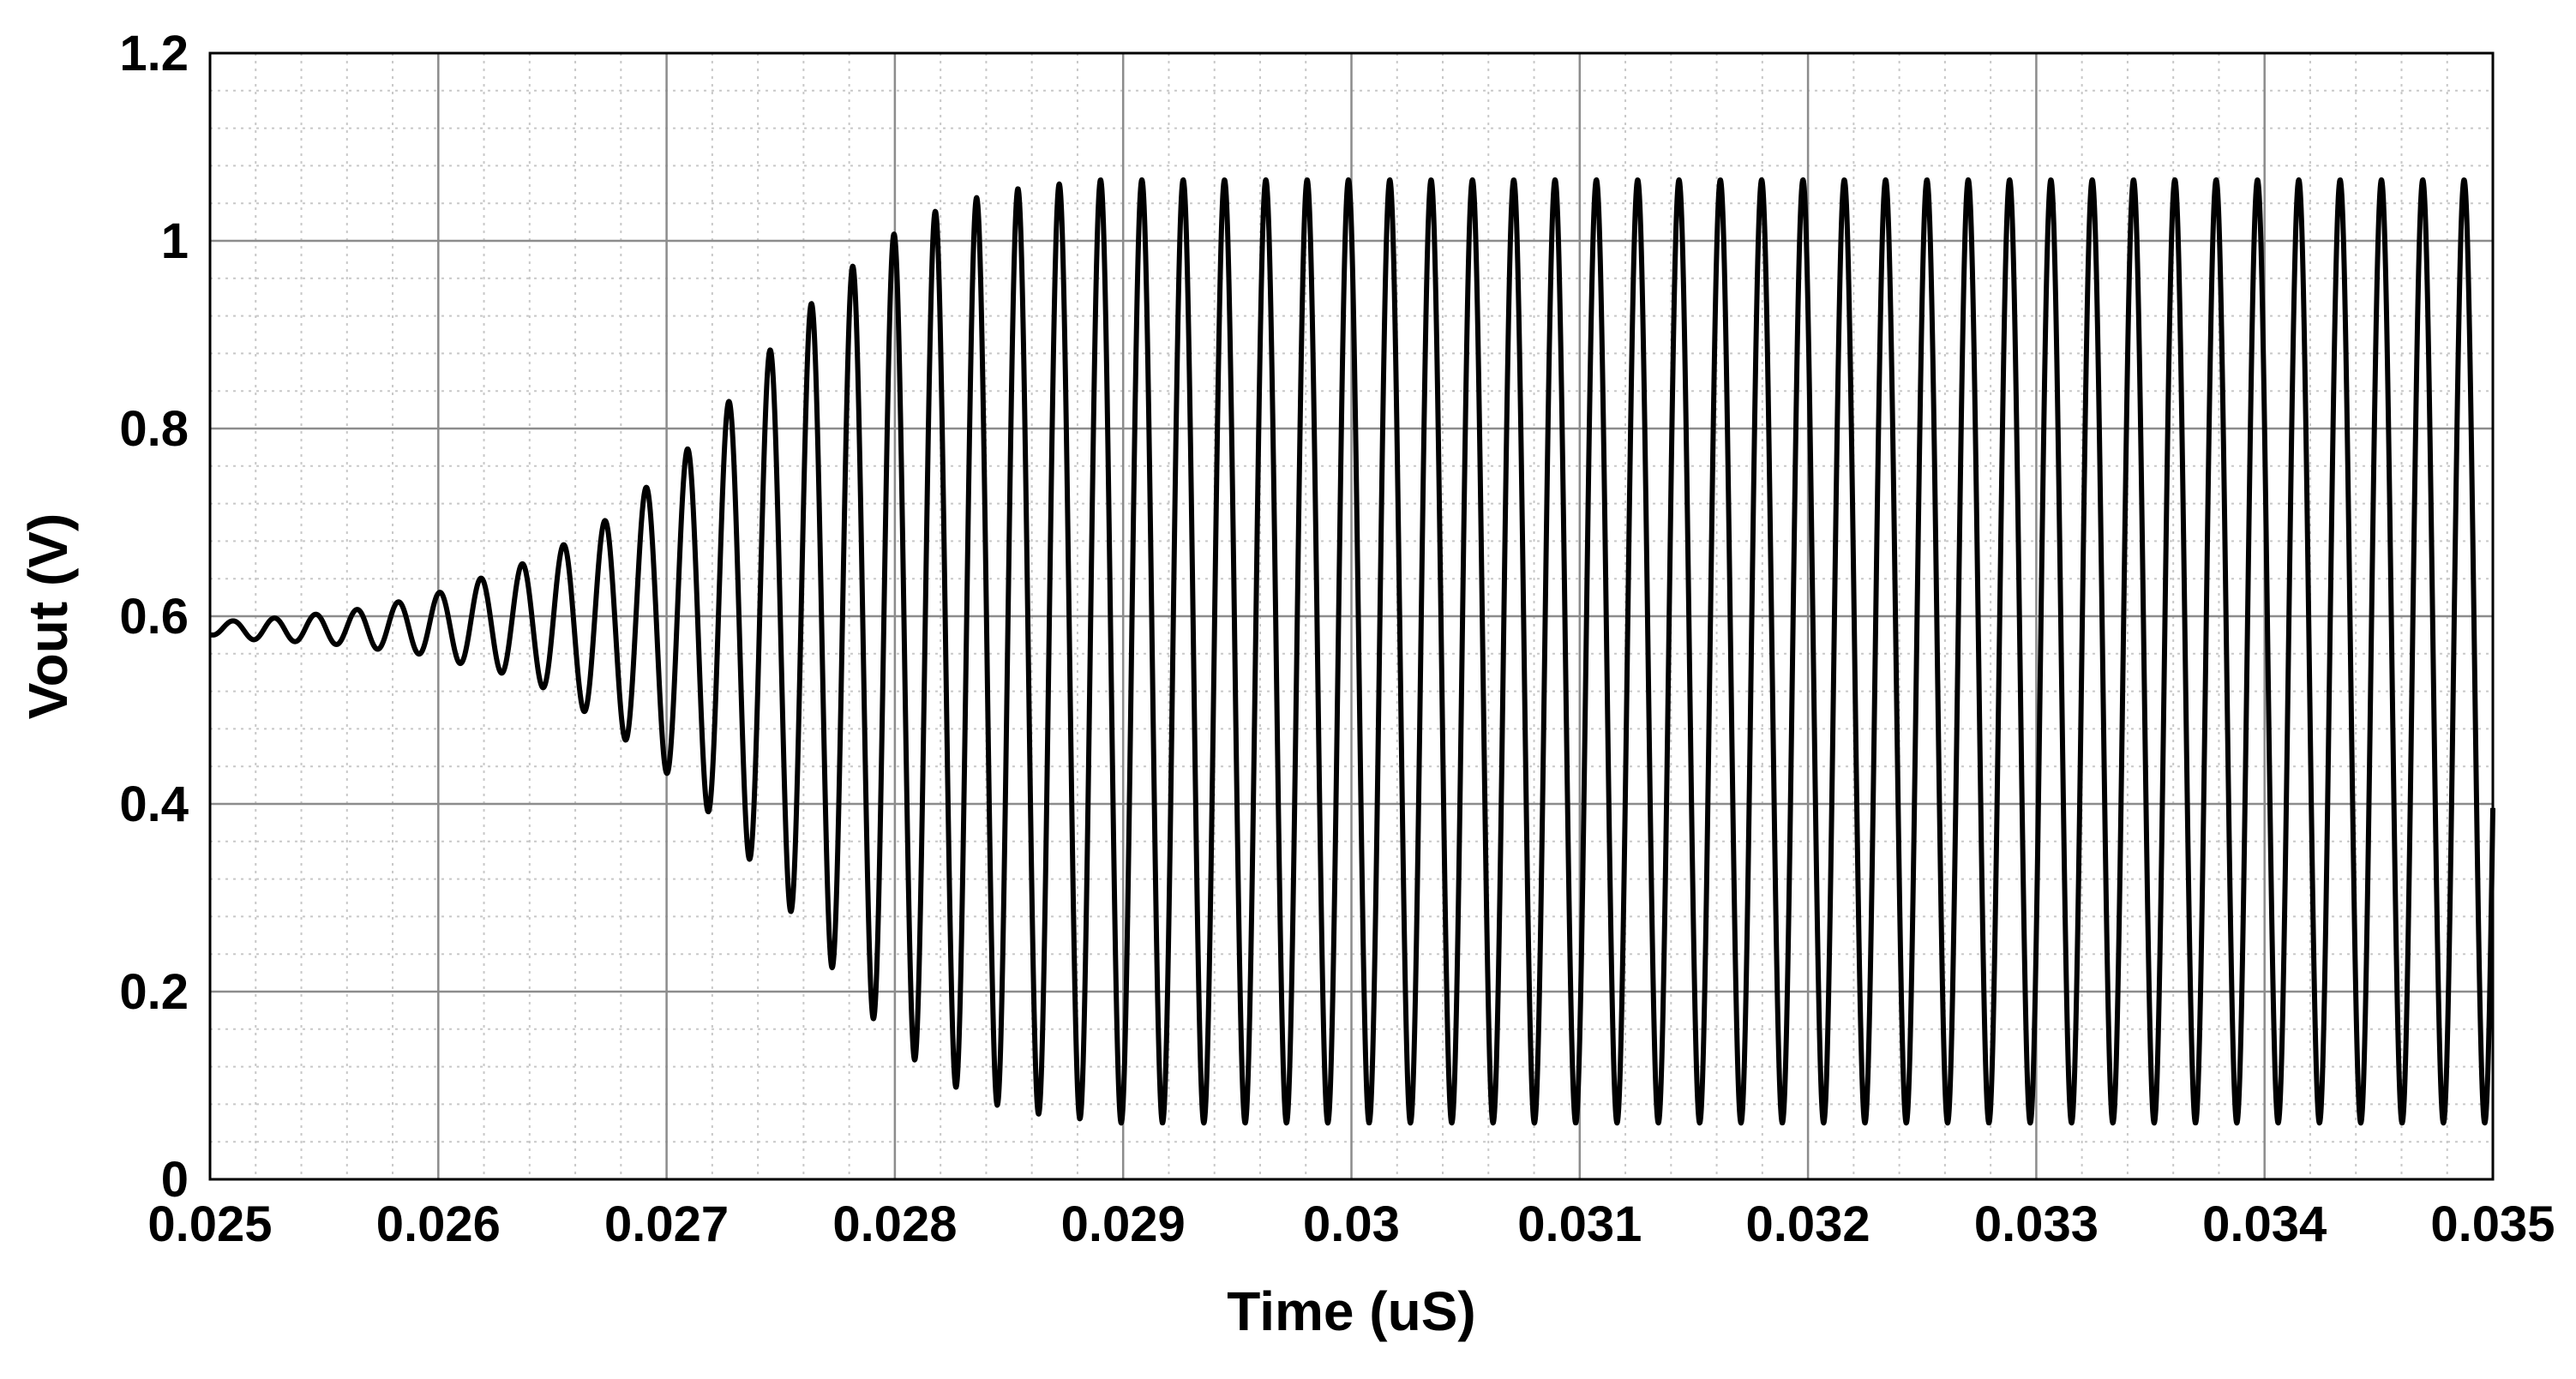 This screenshot has height=1379, width=2576. I want to click on x-tick-label: 0.03, so click(1351, 1224).